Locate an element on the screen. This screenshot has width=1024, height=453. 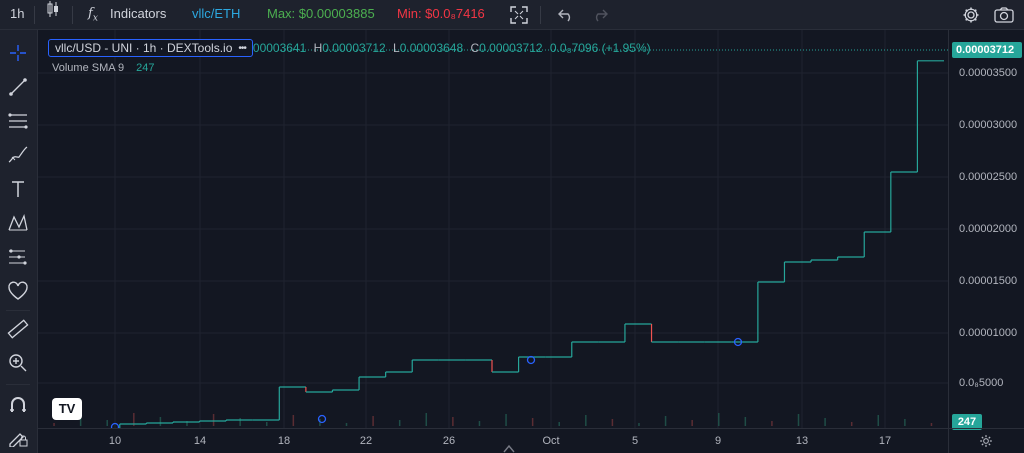
fullscreen-icon is located at coordinates (519, 15).